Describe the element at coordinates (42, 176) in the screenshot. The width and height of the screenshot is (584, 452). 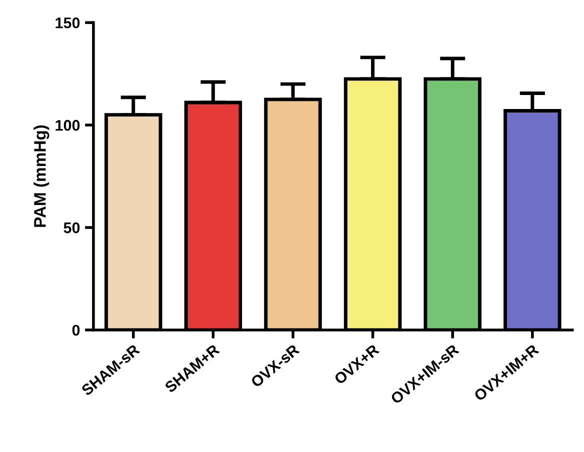
I see `y-axis-title: PAM (mmHg)` at that location.